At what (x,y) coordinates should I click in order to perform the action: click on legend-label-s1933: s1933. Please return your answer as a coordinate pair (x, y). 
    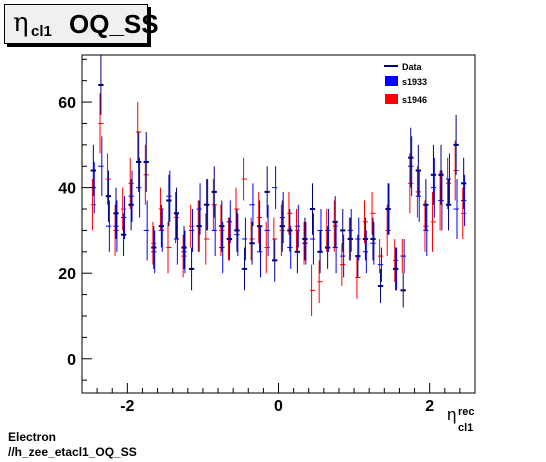
    Looking at the image, I should click on (414, 82).